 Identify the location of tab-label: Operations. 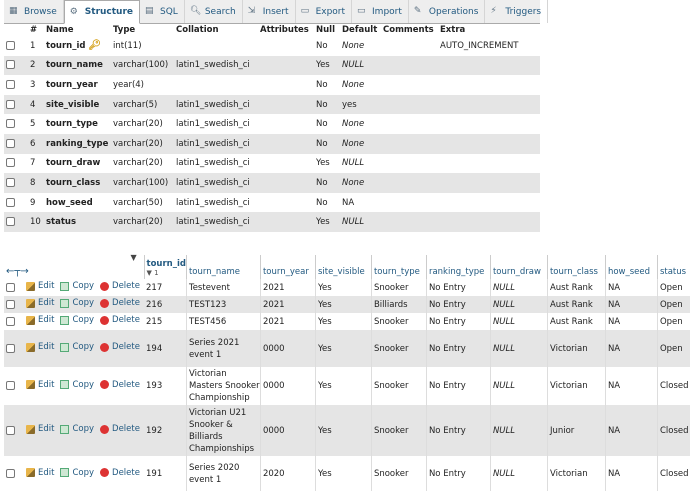
(453, 11).